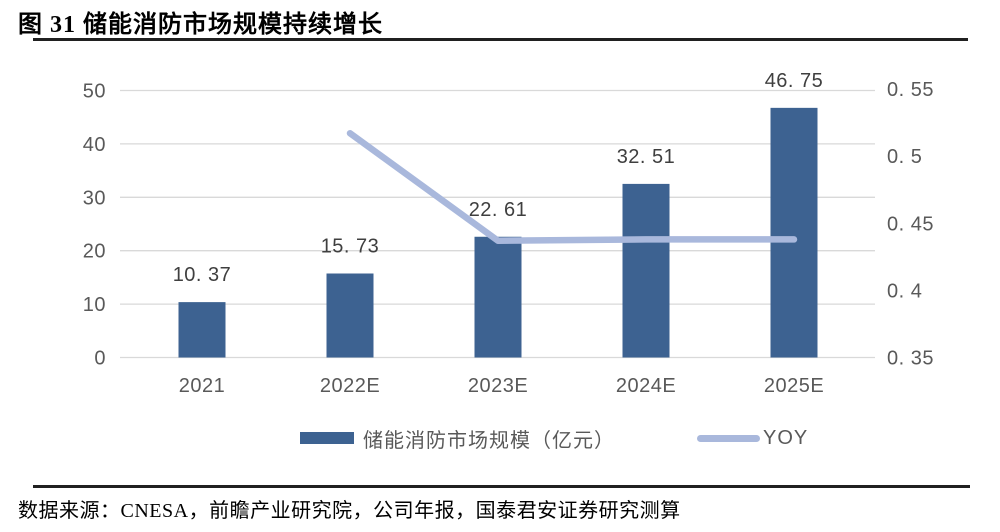 The image size is (1000, 532). I want to click on bar-2024E, so click(646, 270).